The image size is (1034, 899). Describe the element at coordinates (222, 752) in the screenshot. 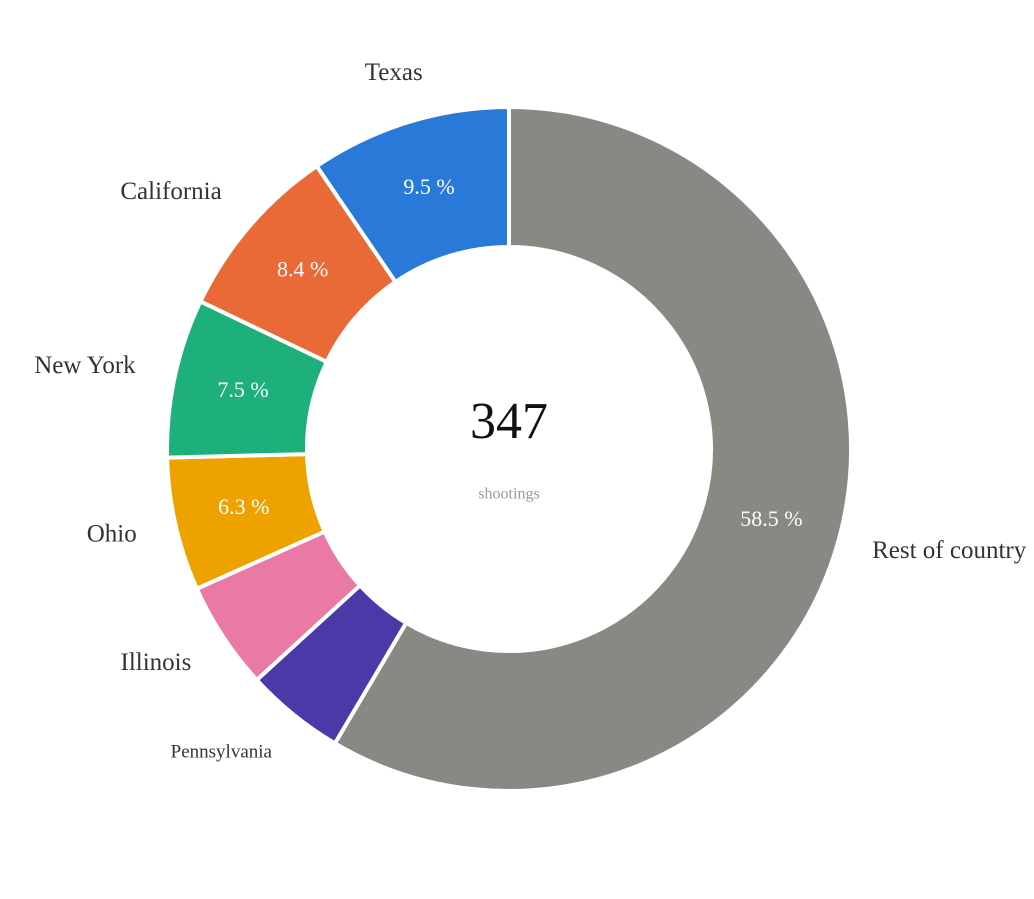

I see `category-label: Pennsylvania` at that location.